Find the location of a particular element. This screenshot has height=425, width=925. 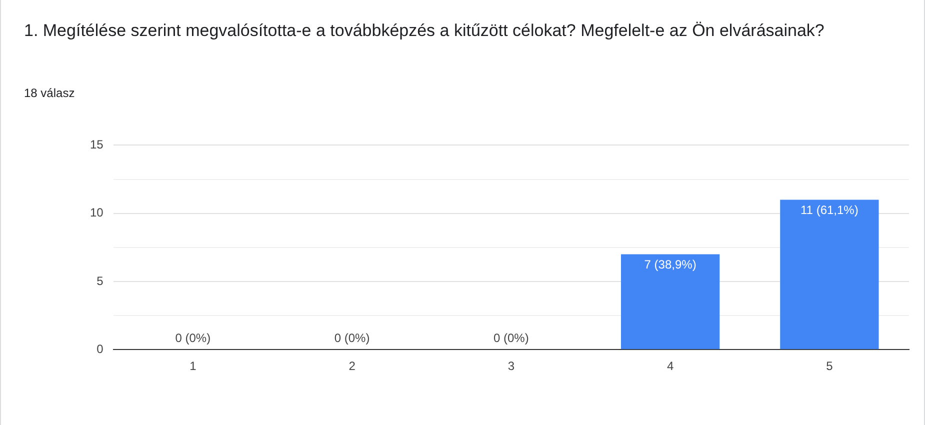

x-tick-label: 5 is located at coordinates (830, 366).